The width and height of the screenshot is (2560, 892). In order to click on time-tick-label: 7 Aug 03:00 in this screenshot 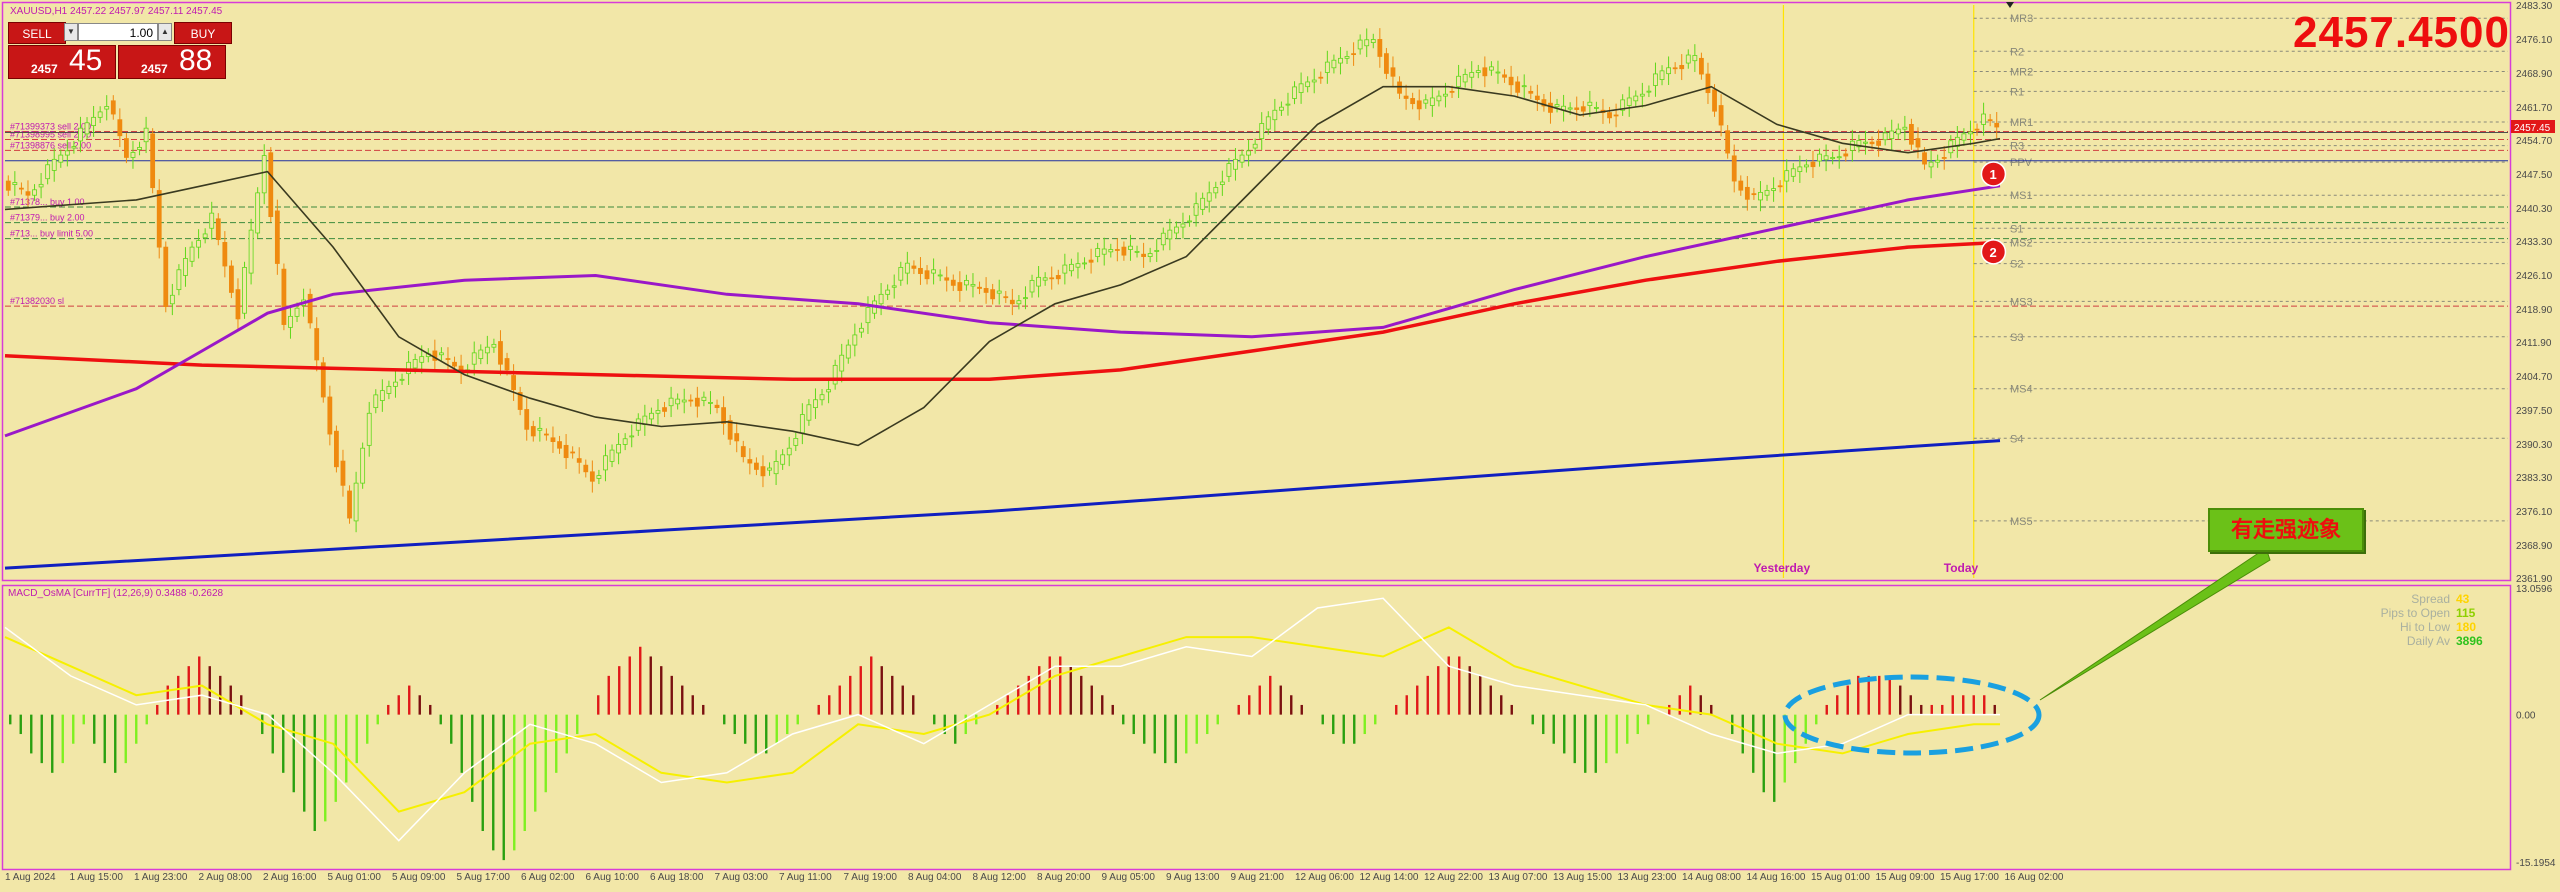, I will do `click(742, 877)`.